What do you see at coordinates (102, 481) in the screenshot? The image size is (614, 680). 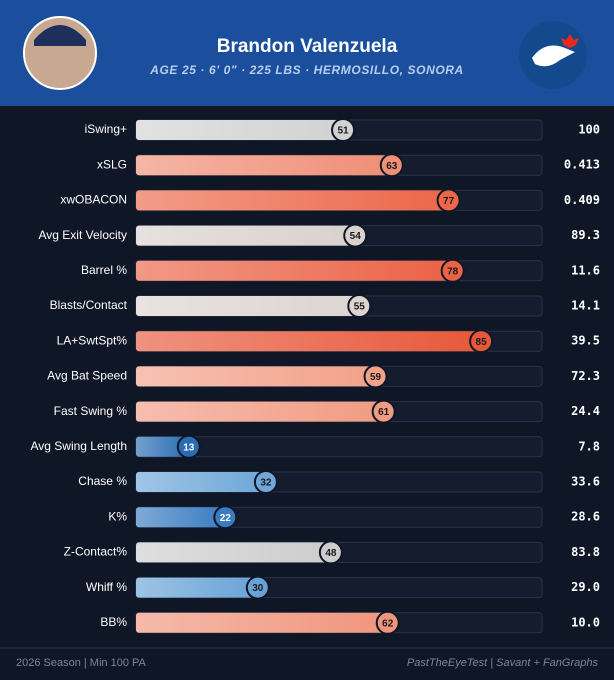 I see `y-tick-label: Chase %` at bounding box center [102, 481].